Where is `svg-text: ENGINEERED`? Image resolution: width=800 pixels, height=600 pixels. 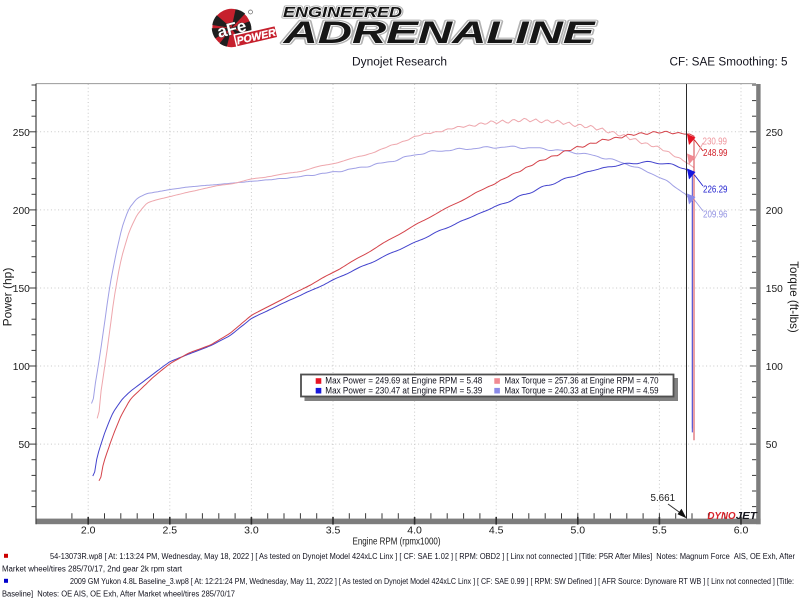
svg-text: ENGINEERED is located at coordinates (343, 13).